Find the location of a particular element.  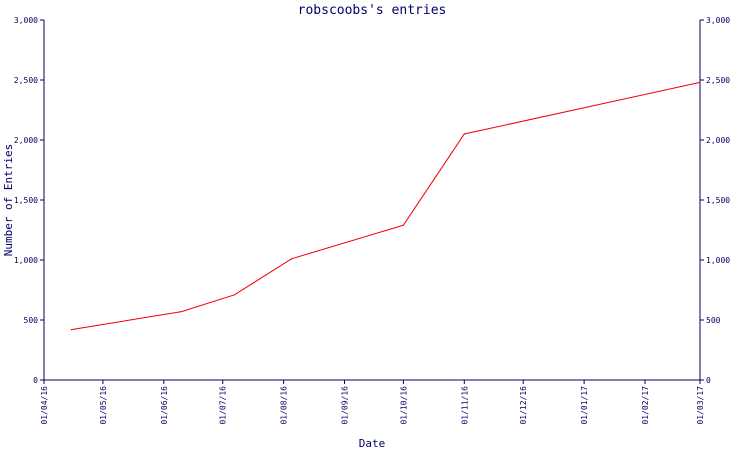

x-tick-label: 01/08/16 is located at coordinates (284, 405).